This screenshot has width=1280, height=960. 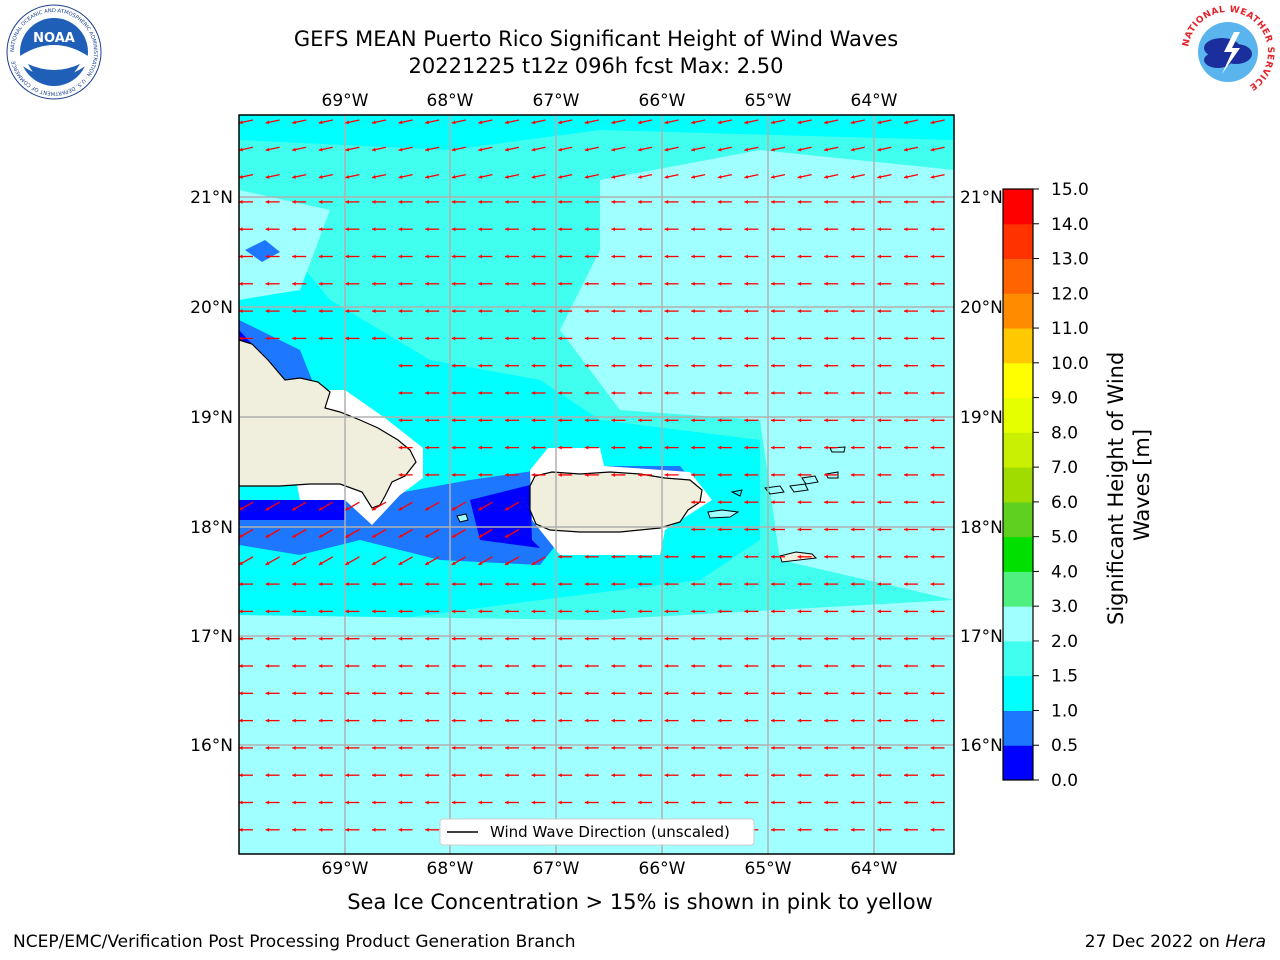 What do you see at coordinates (1018, 415) in the screenshot?
I see `colorbar-segment` at bounding box center [1018, 415].